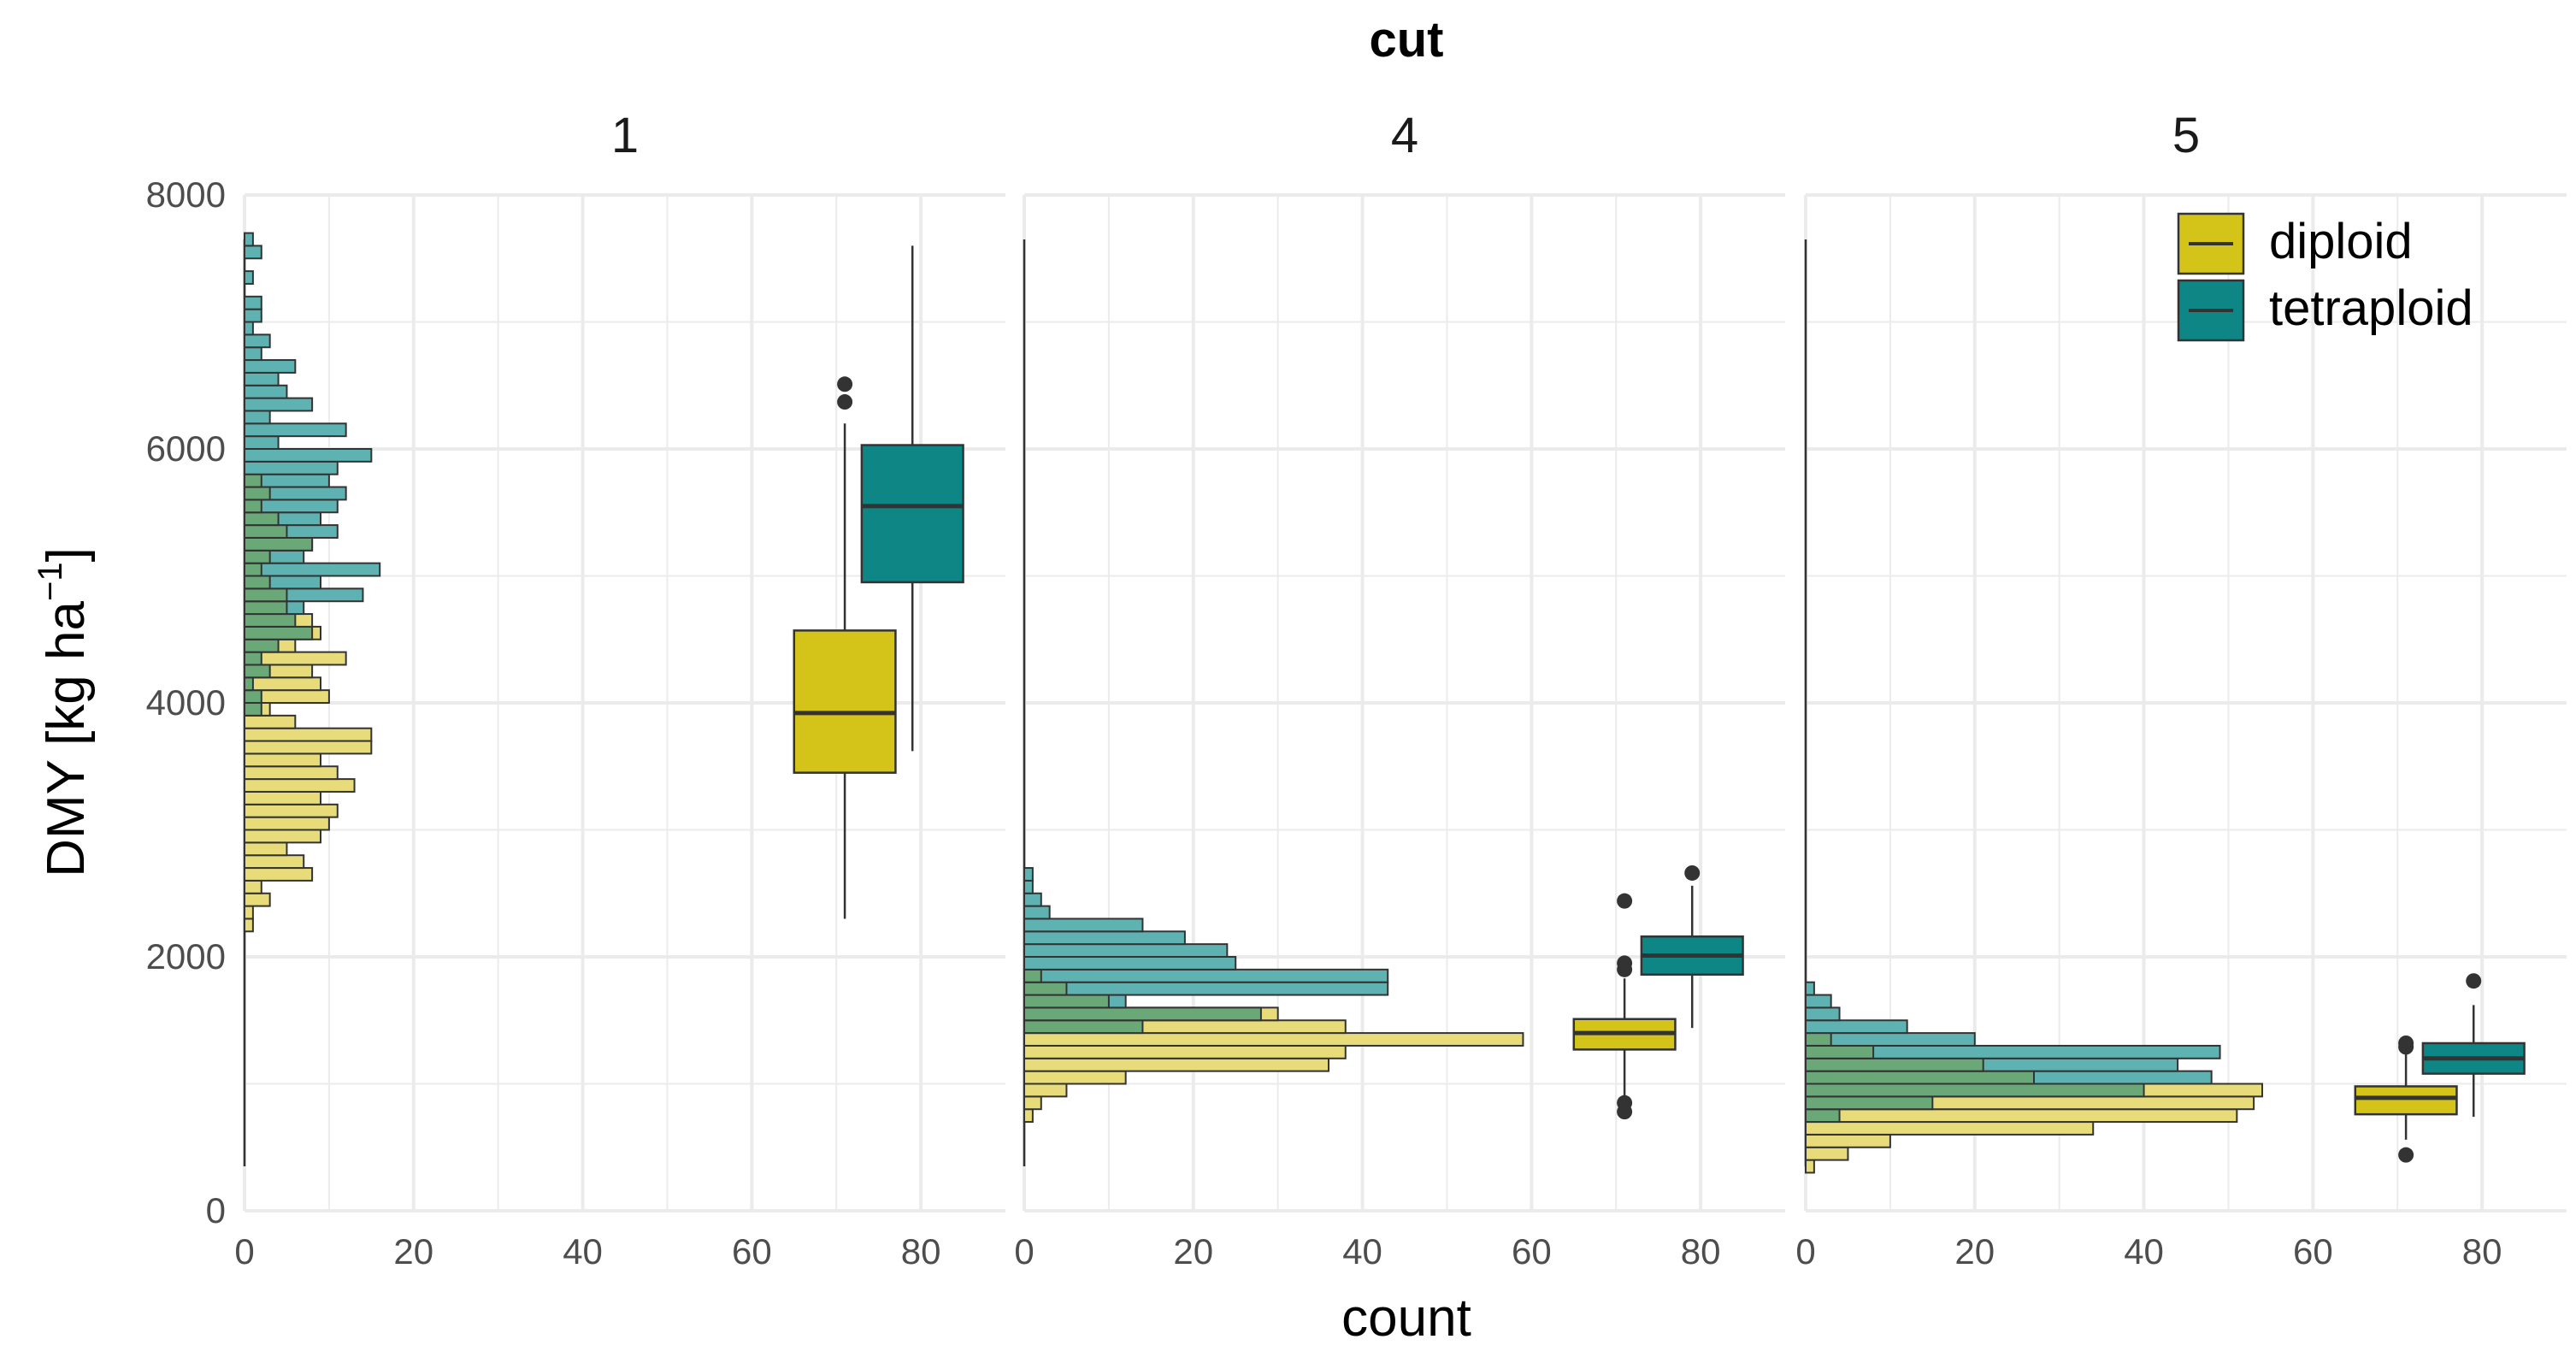 The image size is (2576, 1363). I want to click on y-tick-label: 0, so click(216, 1210).